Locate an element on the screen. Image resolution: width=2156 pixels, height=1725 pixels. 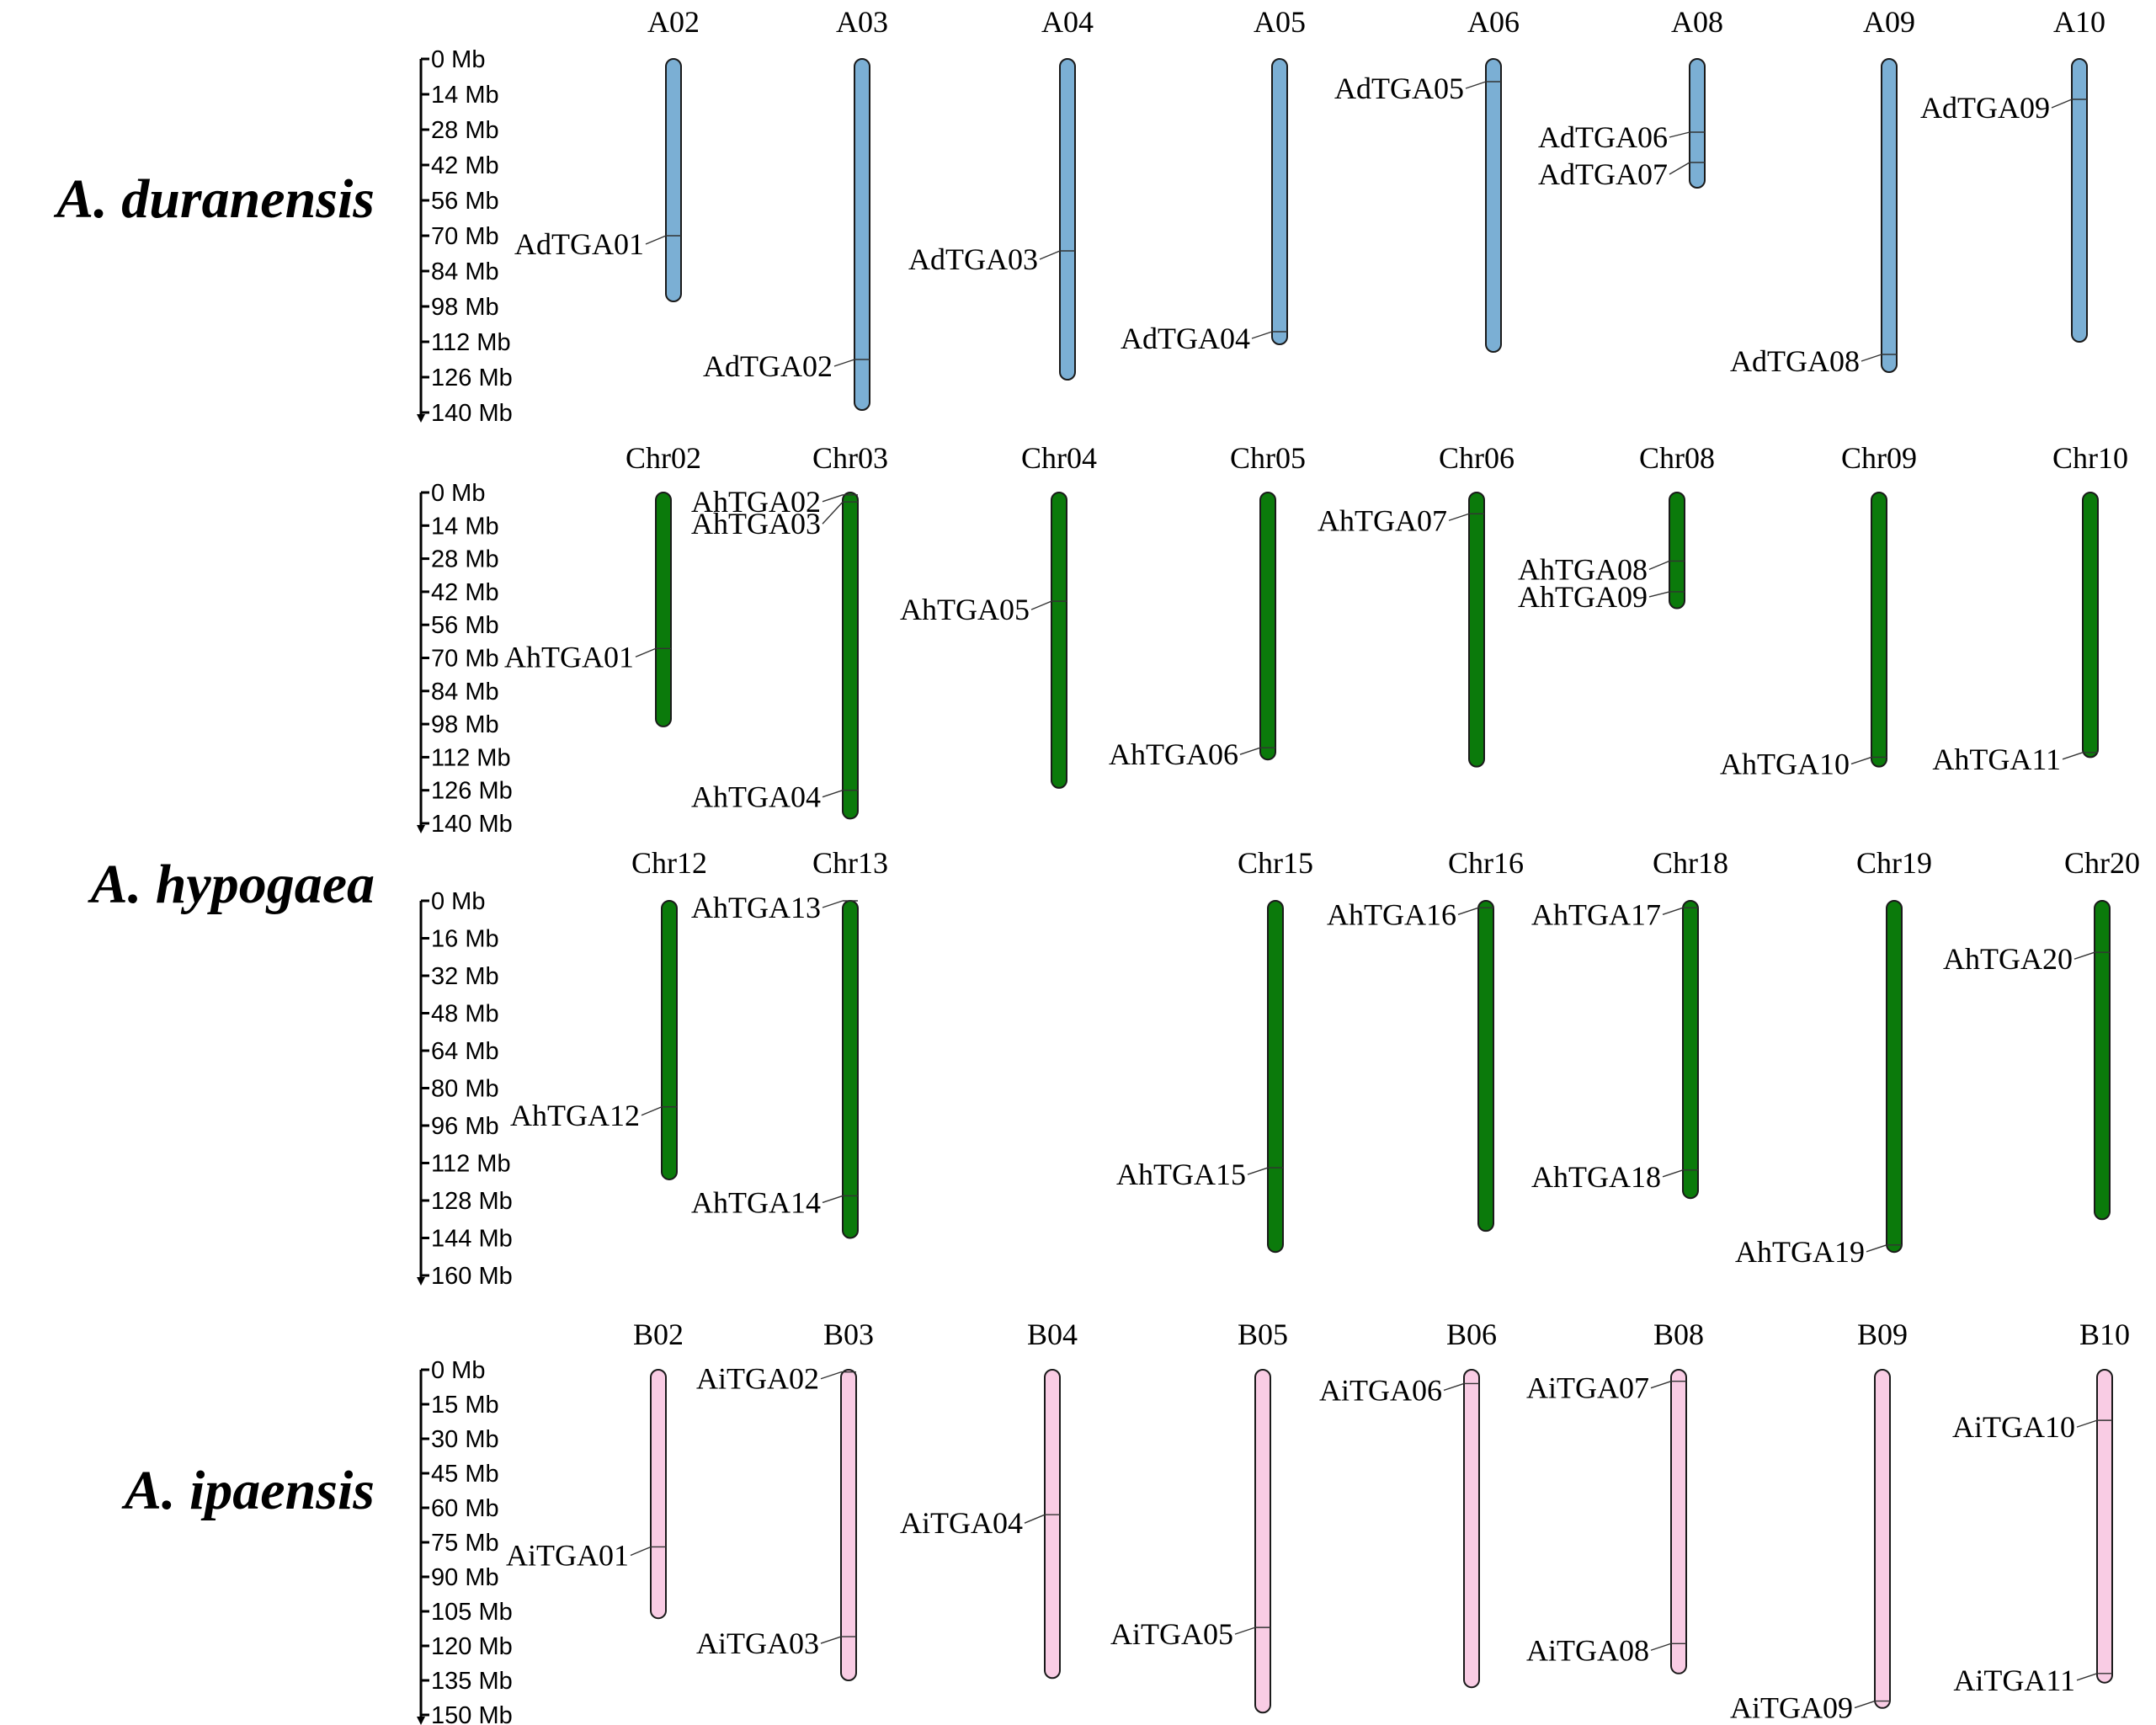
gene-label: AhTGA08 is located at coordinates (1583, 569).